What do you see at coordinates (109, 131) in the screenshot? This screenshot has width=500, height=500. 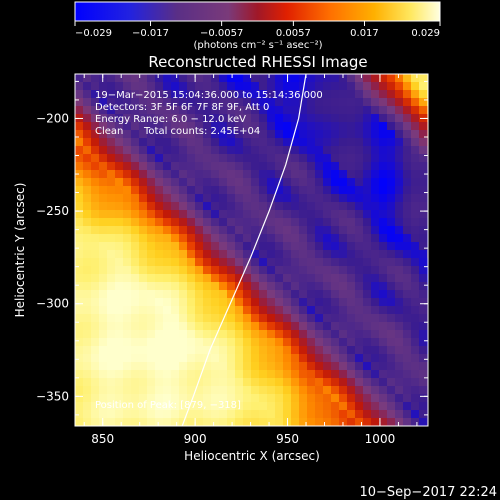 I see `annotation-method: Clean` at bounding box center [109, 131].